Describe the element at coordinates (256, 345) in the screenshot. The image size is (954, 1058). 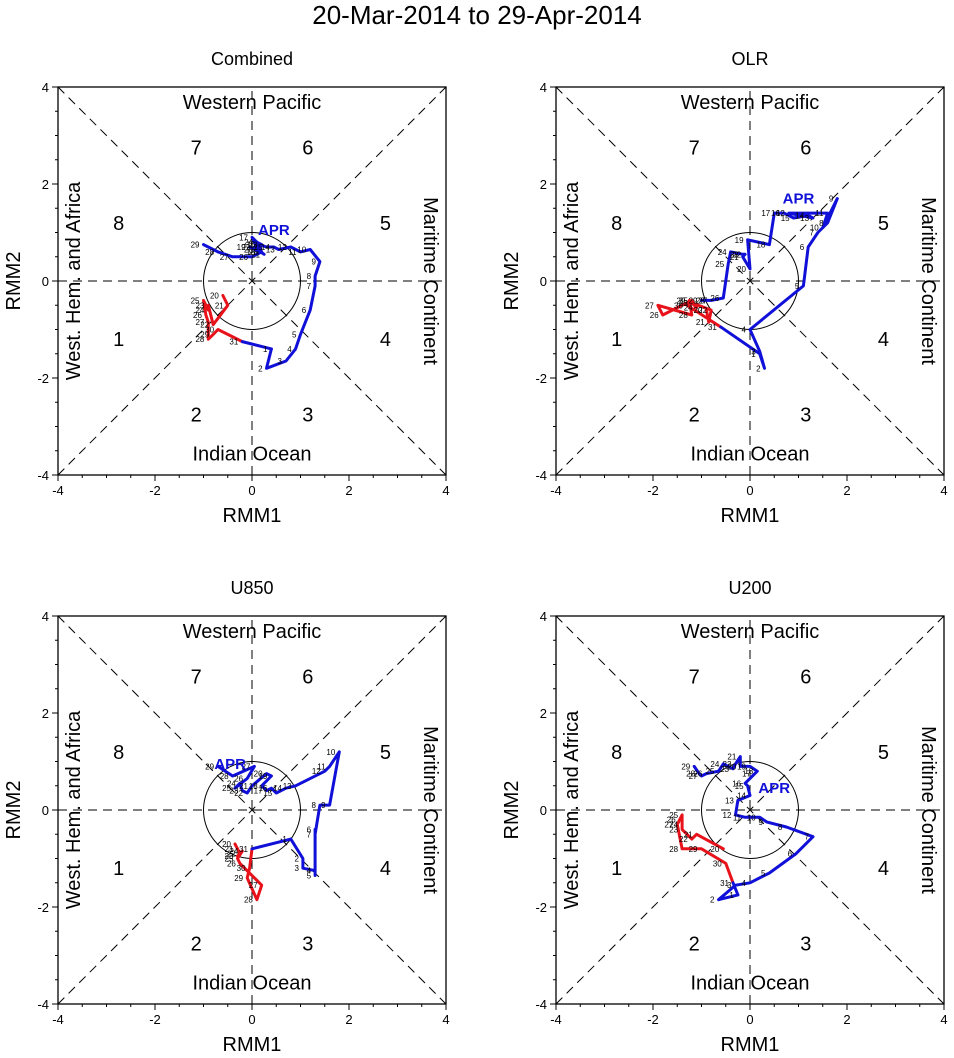
I see `month-connector` at that location.